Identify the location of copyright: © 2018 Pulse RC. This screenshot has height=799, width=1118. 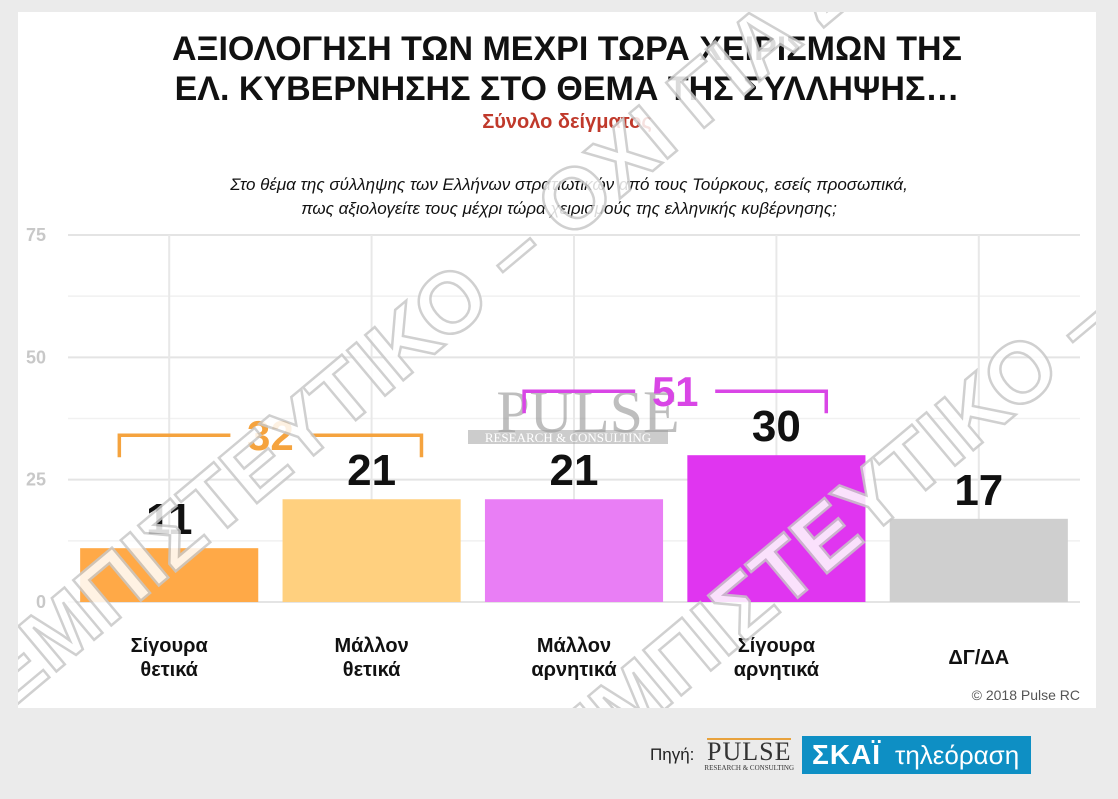
(1026, 695).